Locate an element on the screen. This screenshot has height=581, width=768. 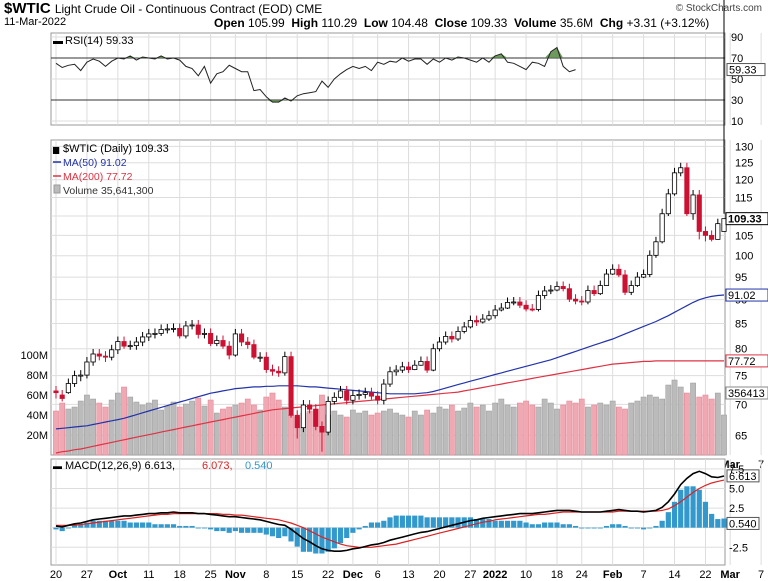
x-tick-label: 24 is located at coordinates (582, 575).